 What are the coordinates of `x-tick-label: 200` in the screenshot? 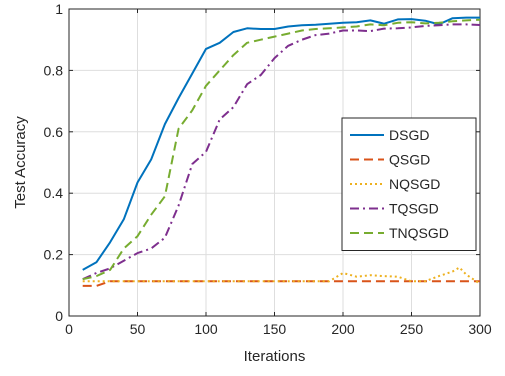 It's located at (343, 329).